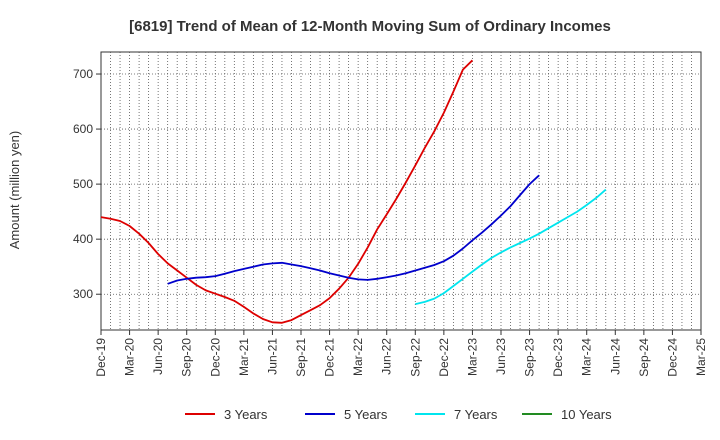  Describe the element at coordinates (83, 129) in the screenshot. I see `y-tick-label: 600` at that location.